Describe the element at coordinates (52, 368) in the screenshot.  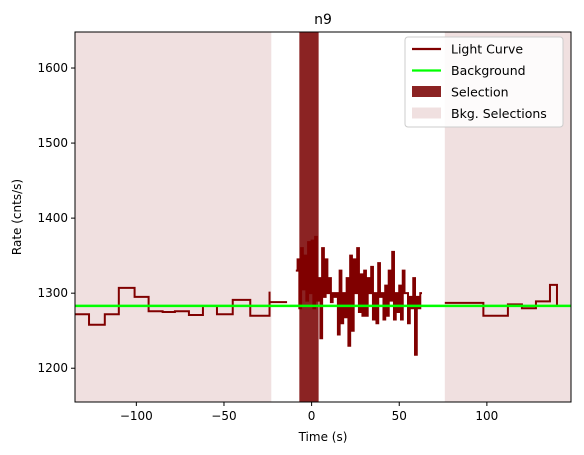
I see `y-tick-label: 1200` at that location.